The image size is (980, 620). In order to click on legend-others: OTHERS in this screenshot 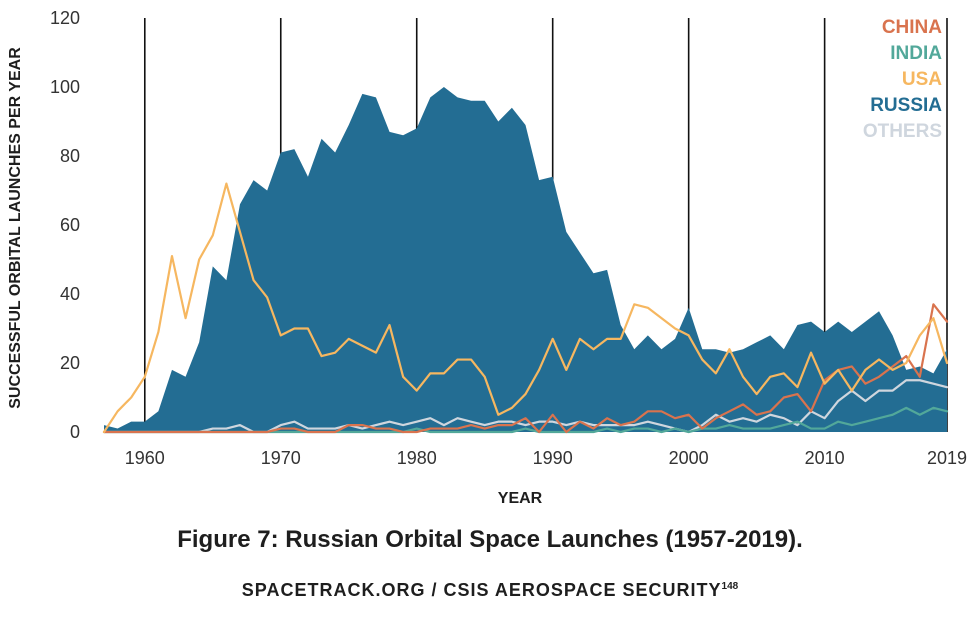, I will do `click(902, 131)`.